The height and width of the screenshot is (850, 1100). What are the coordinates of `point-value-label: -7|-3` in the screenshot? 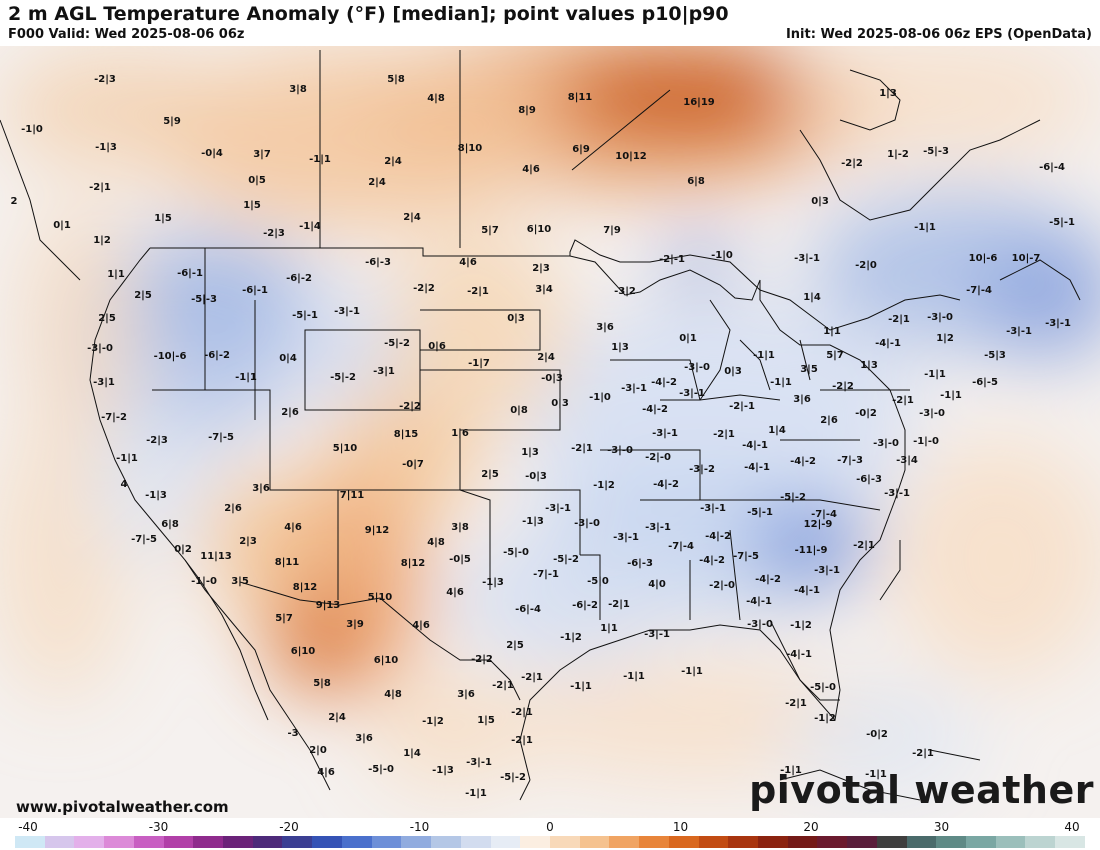 It's located at (850, 460).